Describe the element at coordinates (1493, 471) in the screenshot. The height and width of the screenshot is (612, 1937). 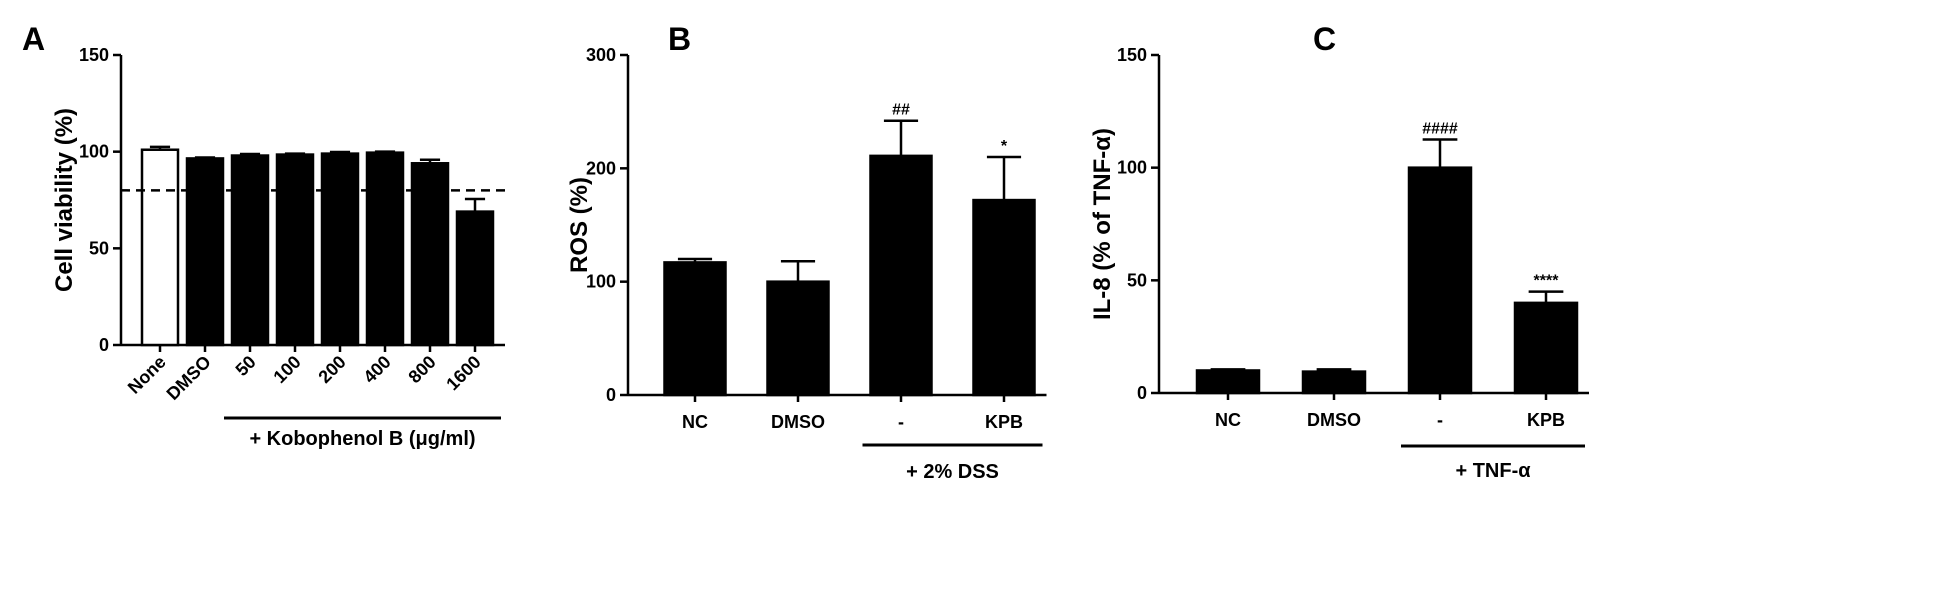
I see `group-label: + TNF-α` at that location.